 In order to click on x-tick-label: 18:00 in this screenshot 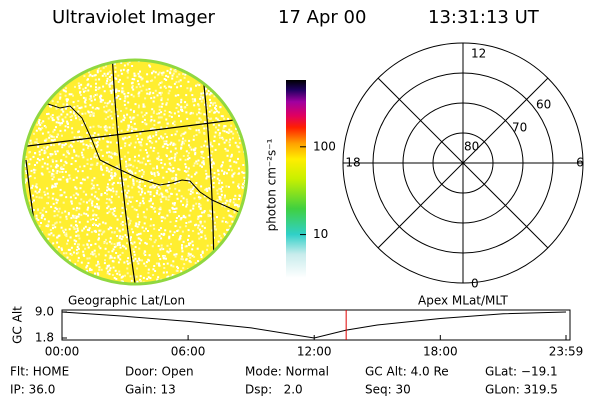, I will do `click(440, 352)`.